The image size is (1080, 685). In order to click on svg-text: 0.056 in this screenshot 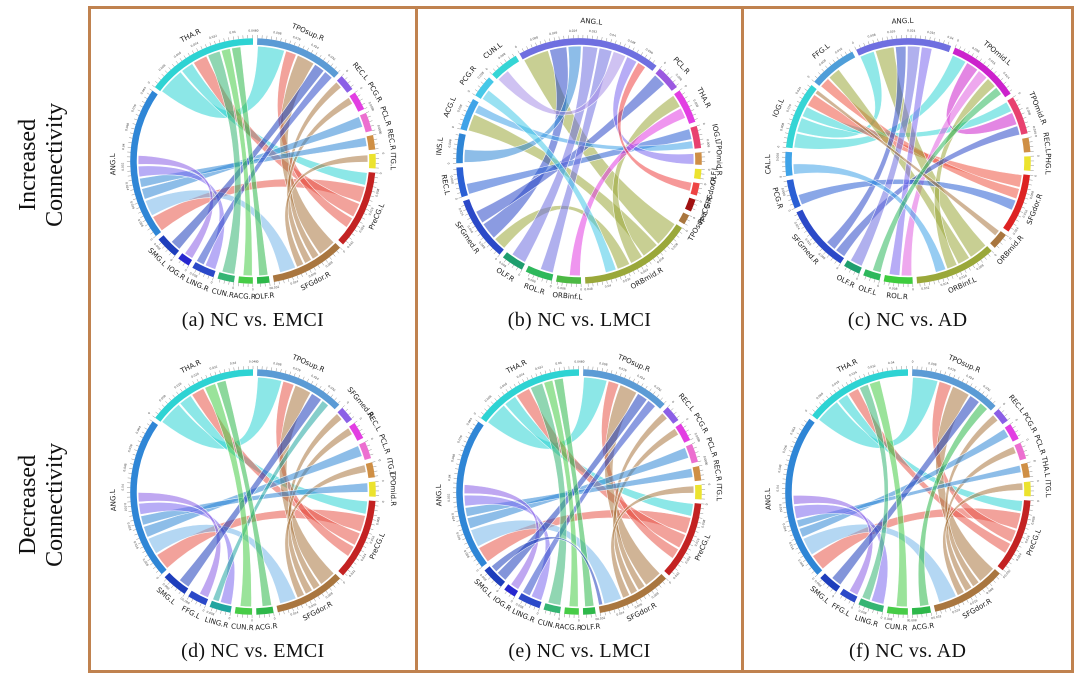, I will do `click(133, 107)`.